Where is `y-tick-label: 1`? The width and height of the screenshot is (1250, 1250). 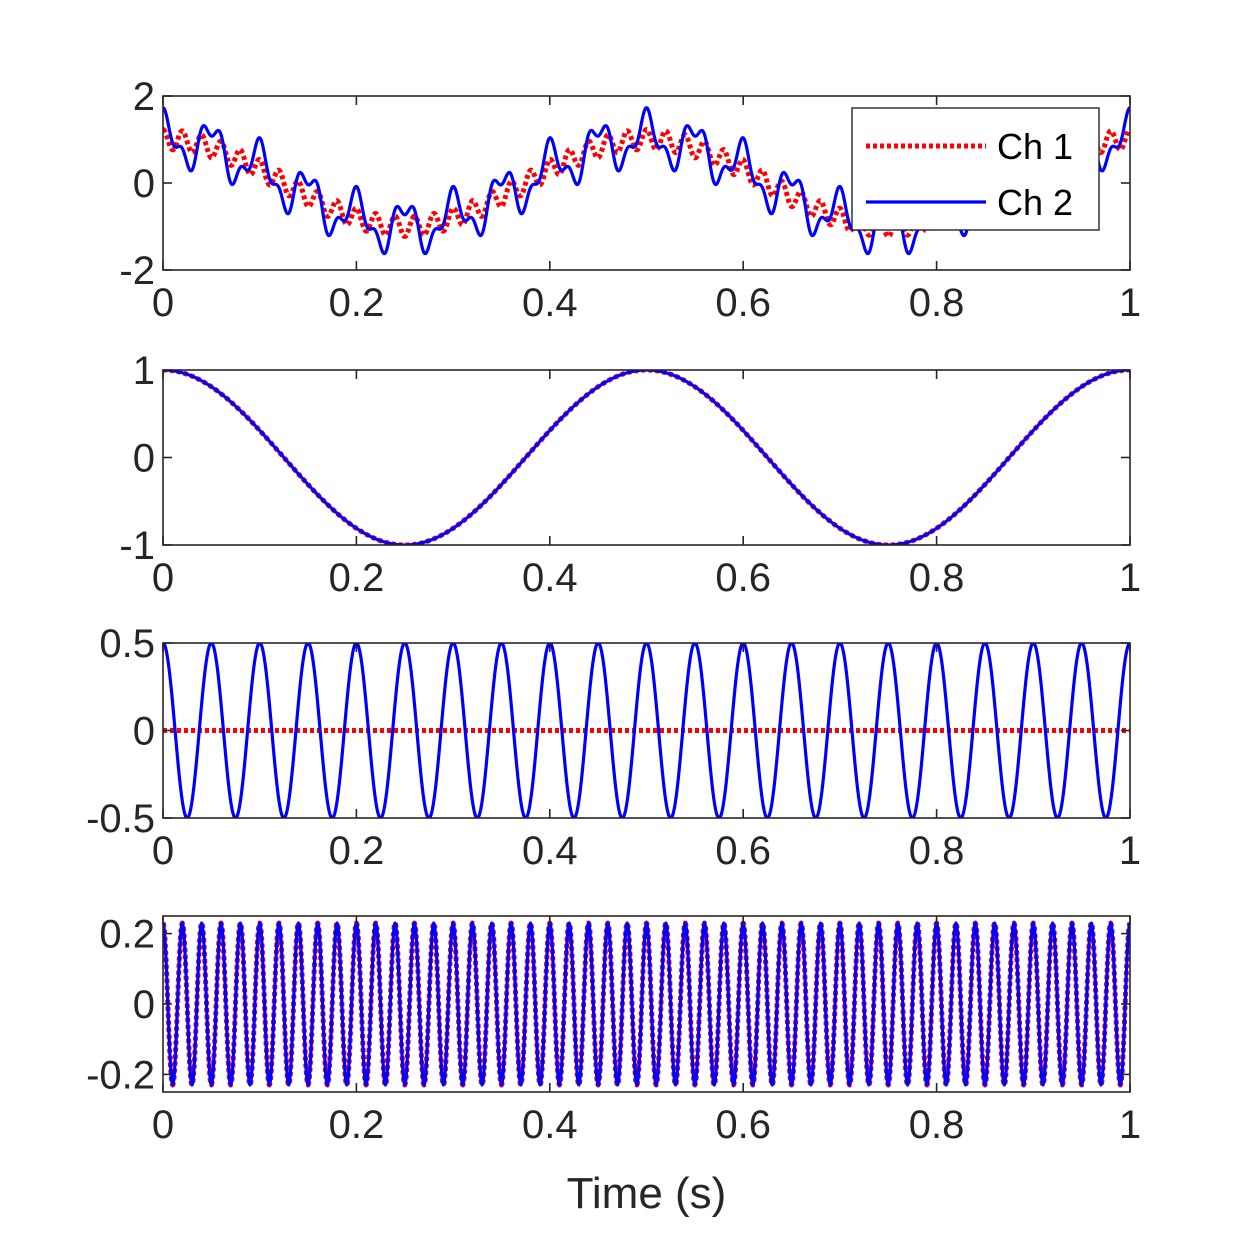
y-tick-label: 1 is located at coordinates (144, 371).